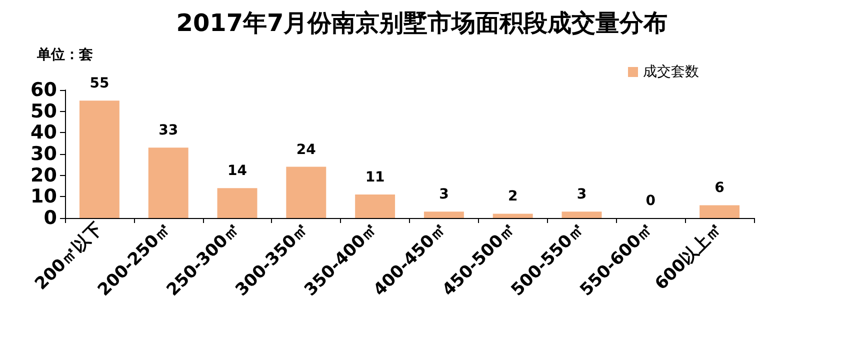 Image resolution: width=844 pixels, height=346 pixels. What do you see at coordinates (651, 201) in the screenshot?
I see `data-label: 0` at bounding box center [651, 201].